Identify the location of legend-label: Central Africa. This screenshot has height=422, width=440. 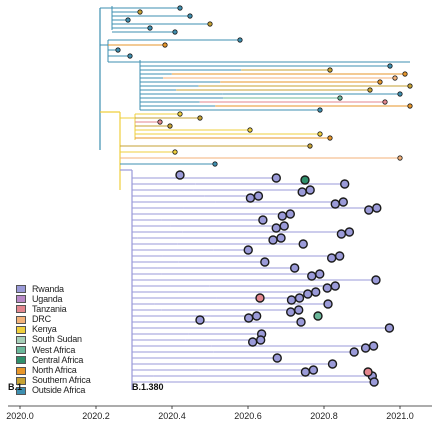
(58, 359).